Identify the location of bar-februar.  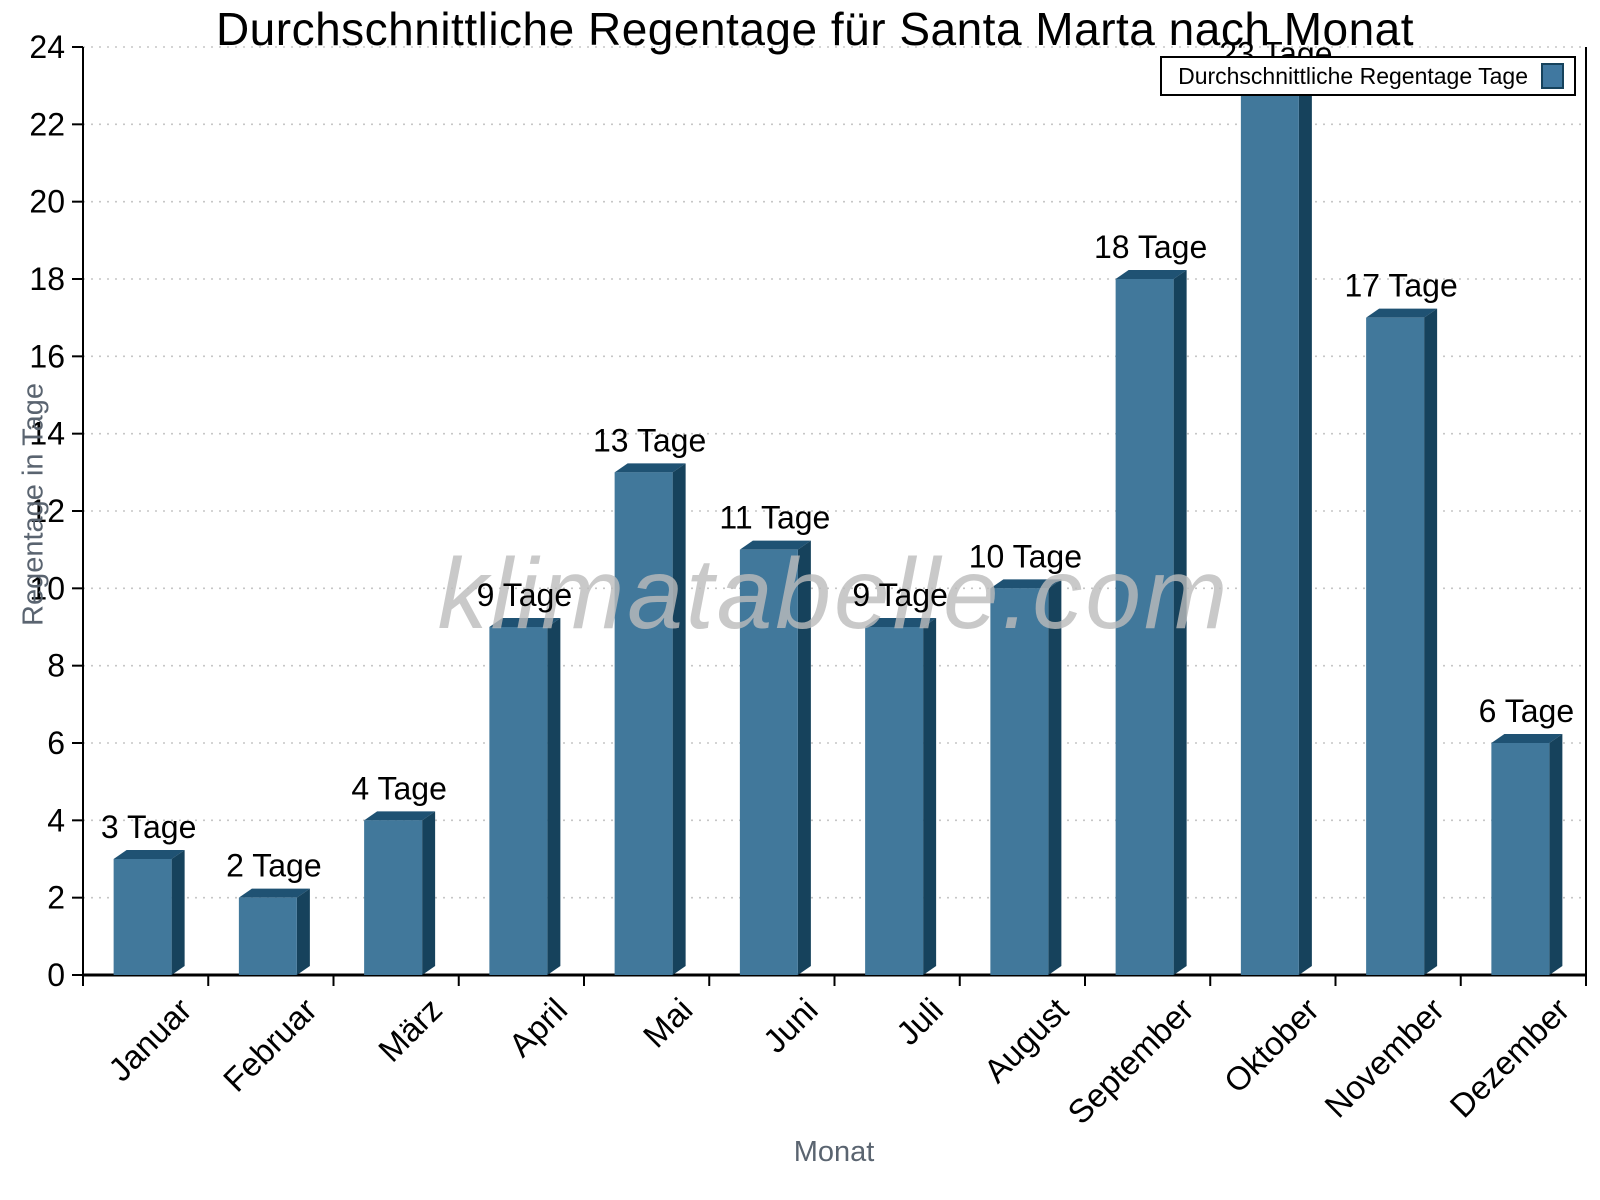
(267, 936).